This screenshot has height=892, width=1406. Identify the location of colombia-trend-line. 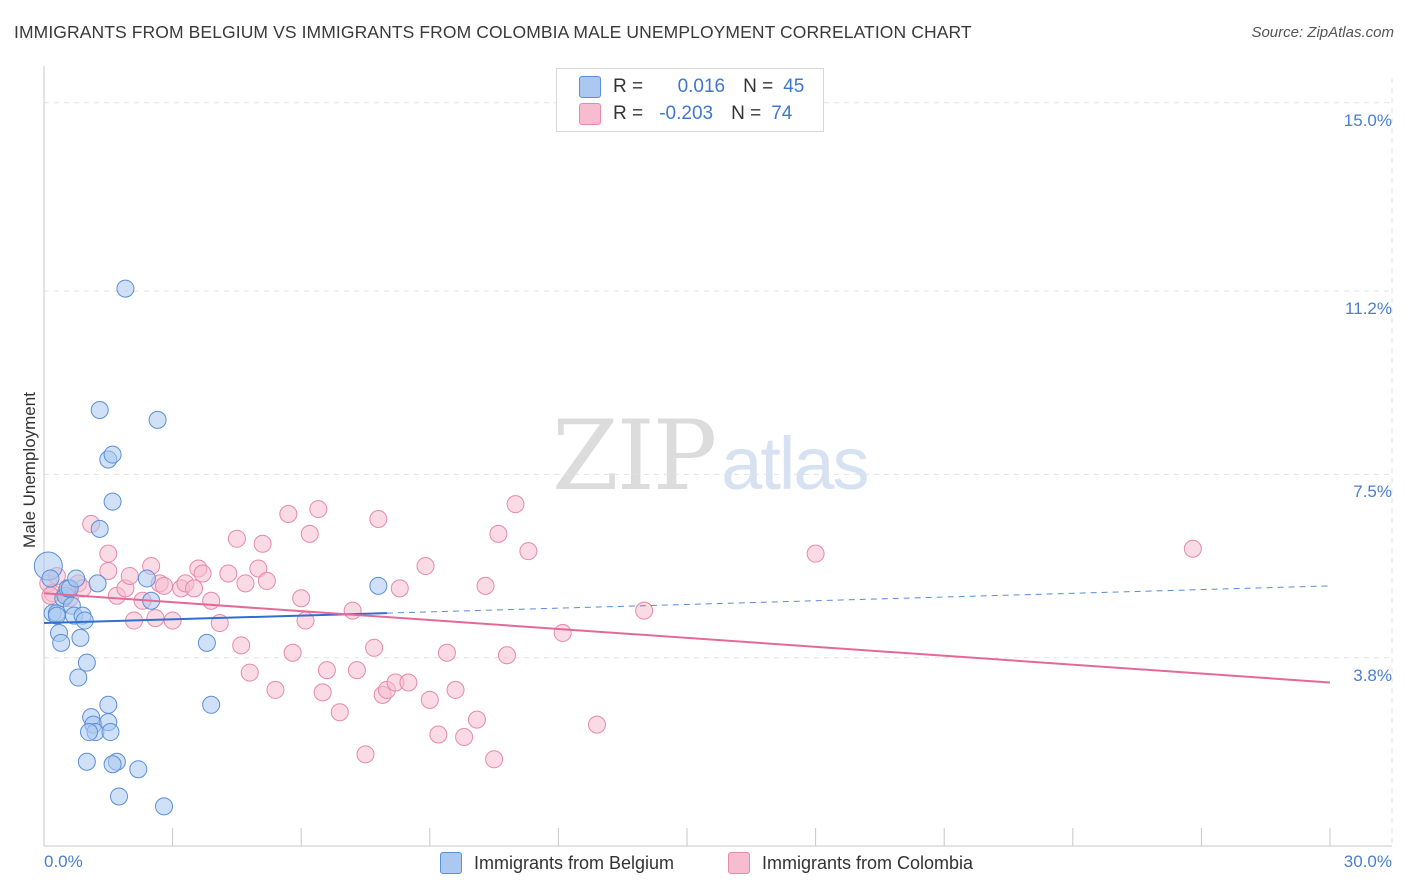
(687, 638).